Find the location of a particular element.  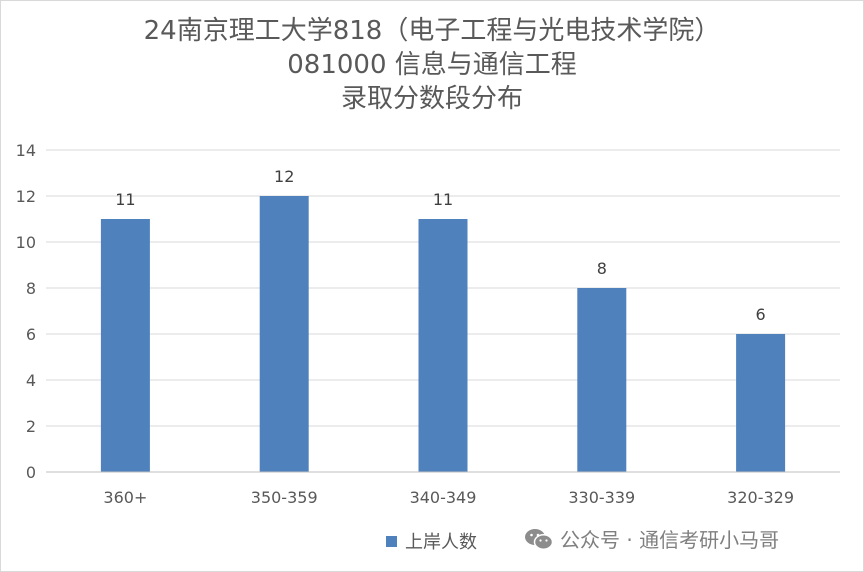

y-tick-label: 12 is located at coordinates (26, 196).